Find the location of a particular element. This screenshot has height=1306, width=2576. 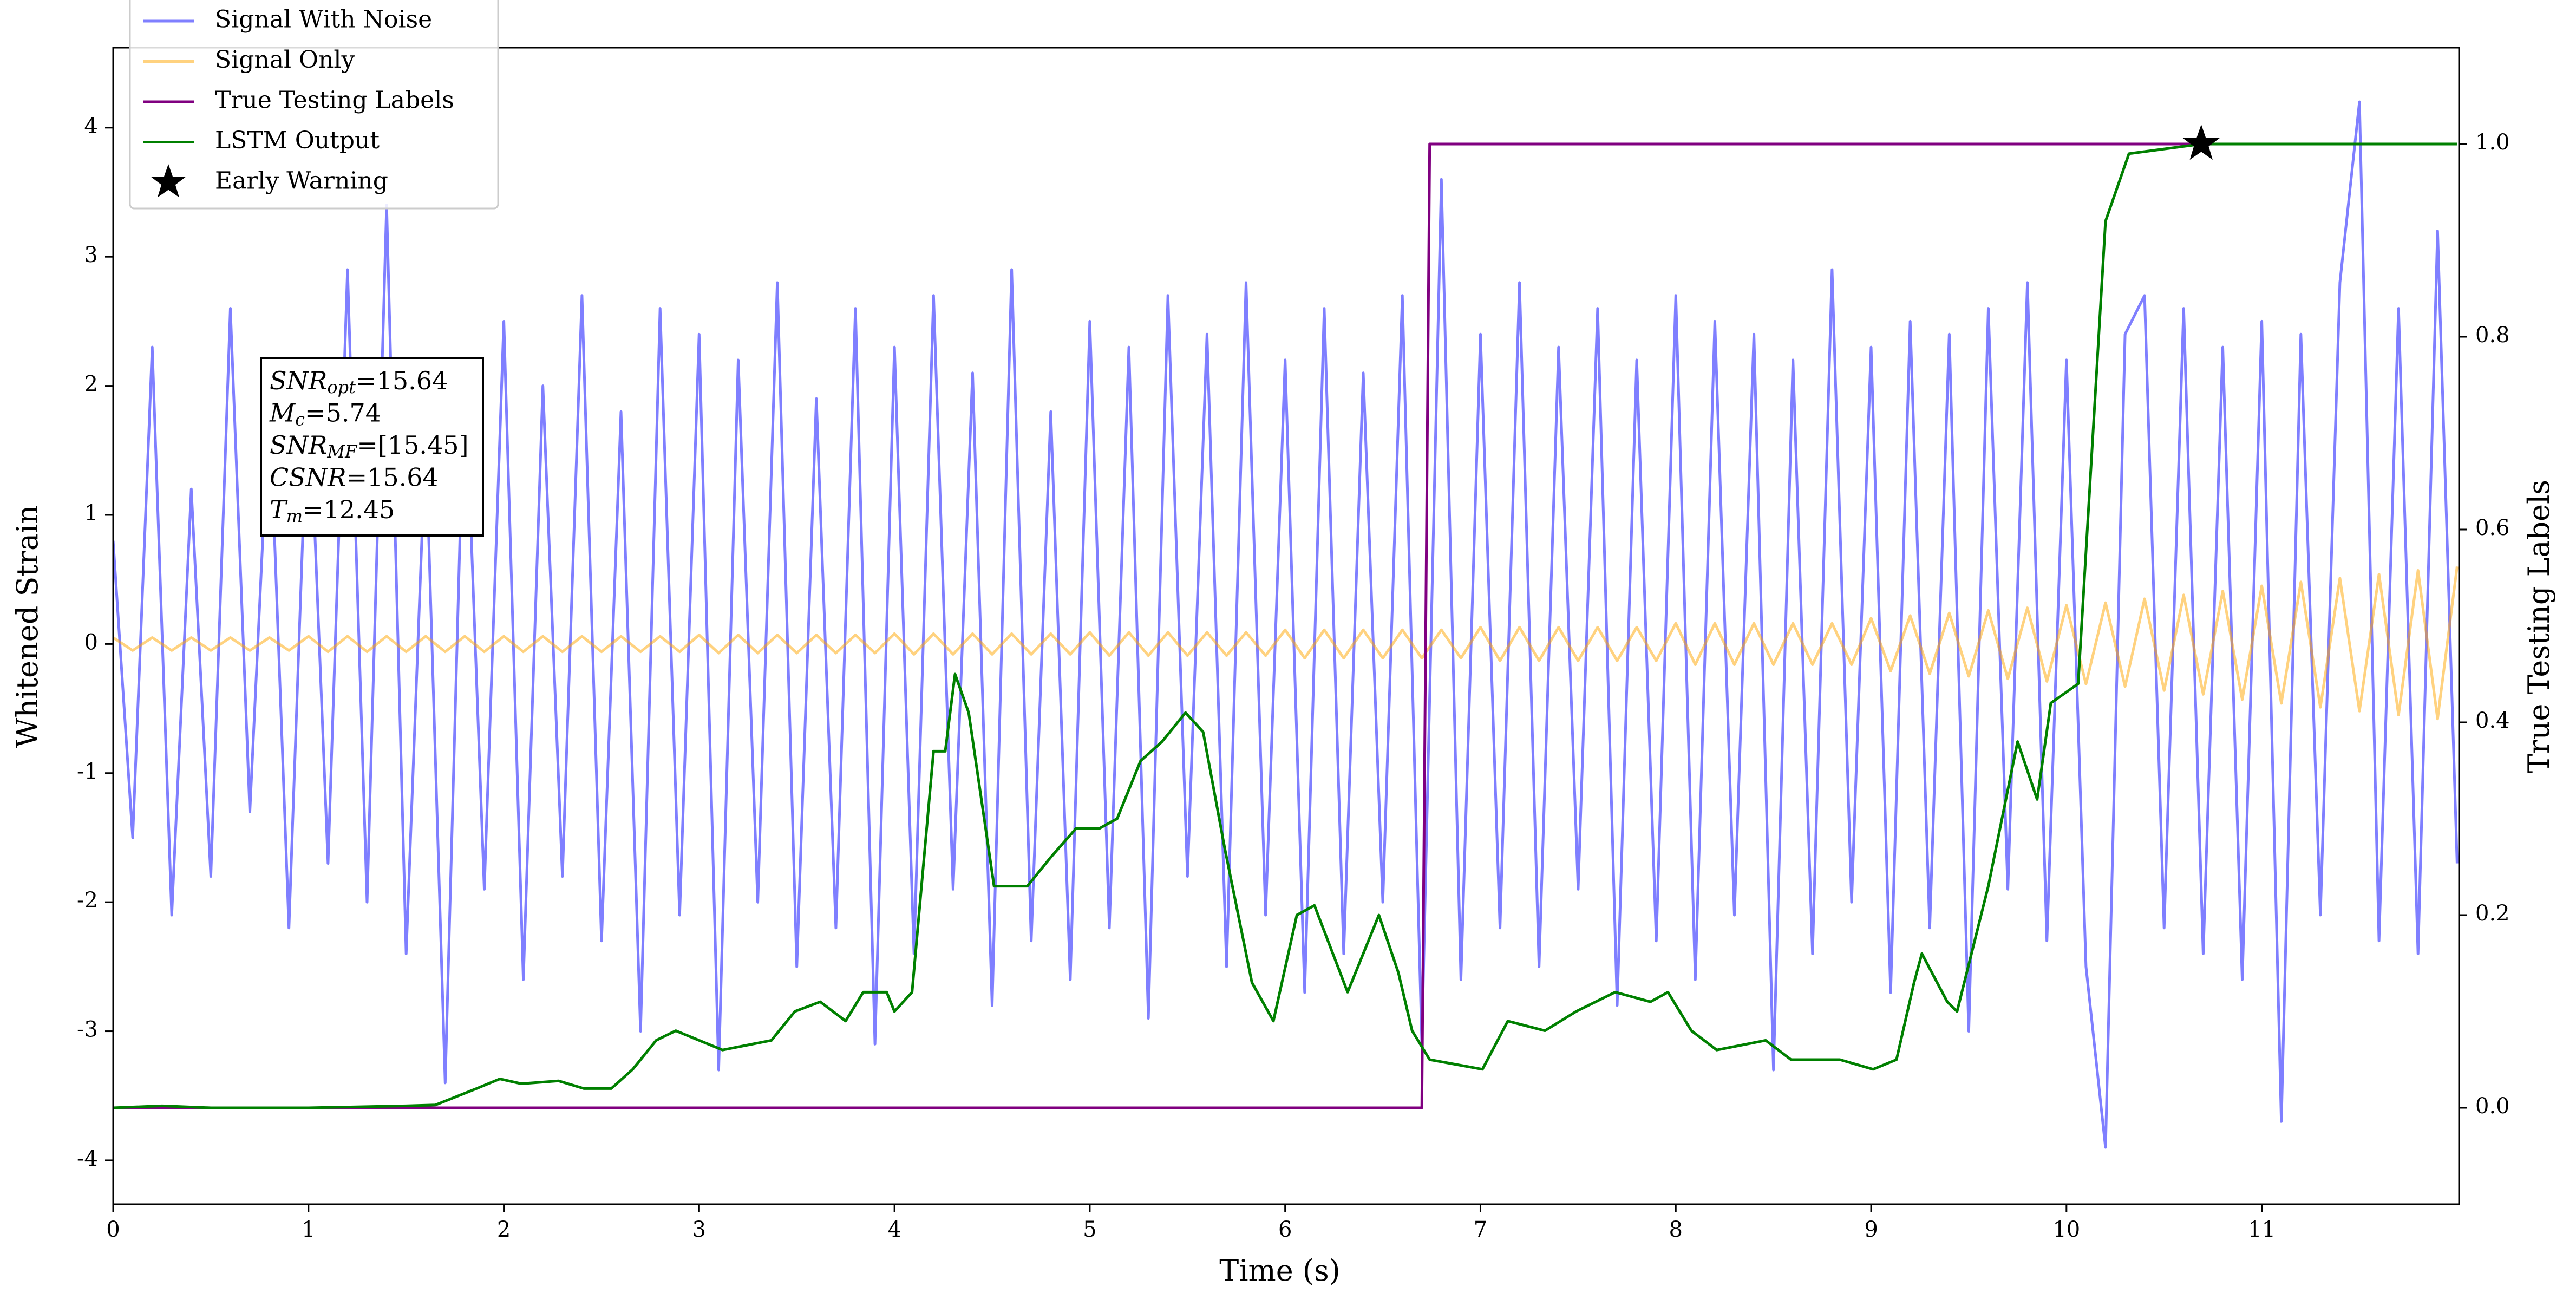

y-tick-label: 3 is located at coordinates (91, 255).